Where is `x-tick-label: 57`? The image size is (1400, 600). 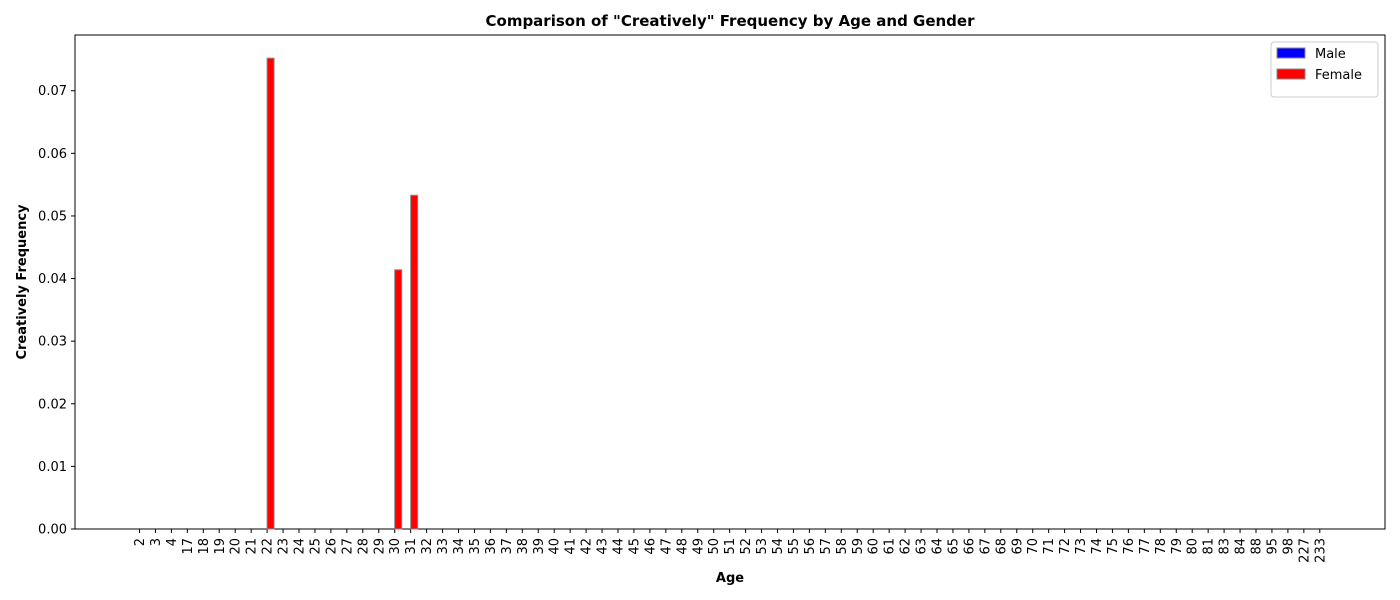 x-tick-label: 57 is located at coordinates (826, 546).